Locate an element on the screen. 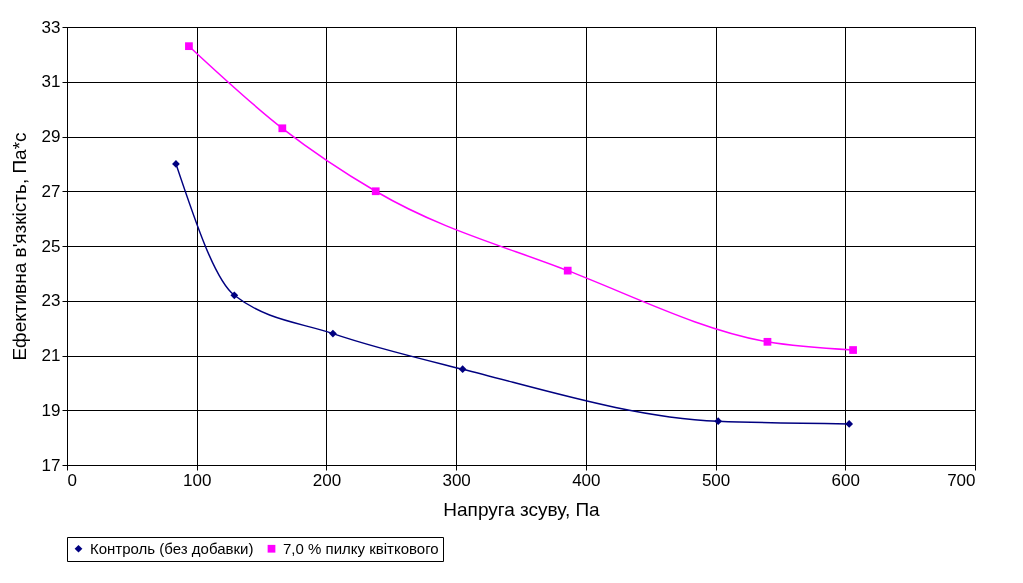 The width and height of the screenshot is (1023, 583). x-tick-label: 700 is located at coordinates (961, 480).